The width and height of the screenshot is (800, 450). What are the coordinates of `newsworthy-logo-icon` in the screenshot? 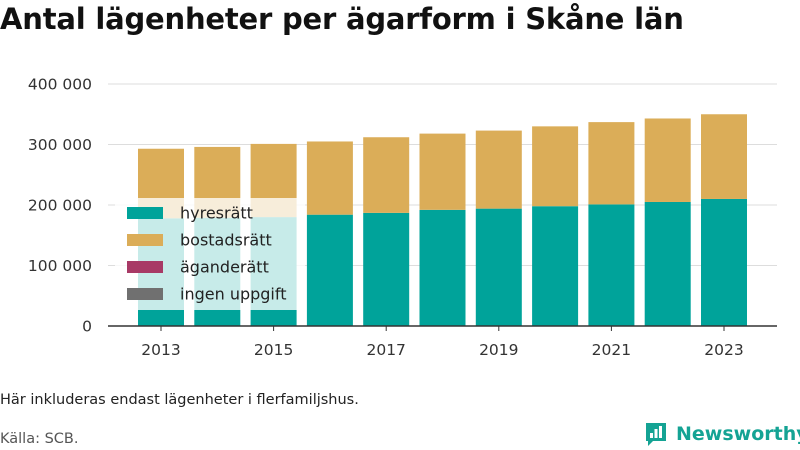 It's located at (656, 434).